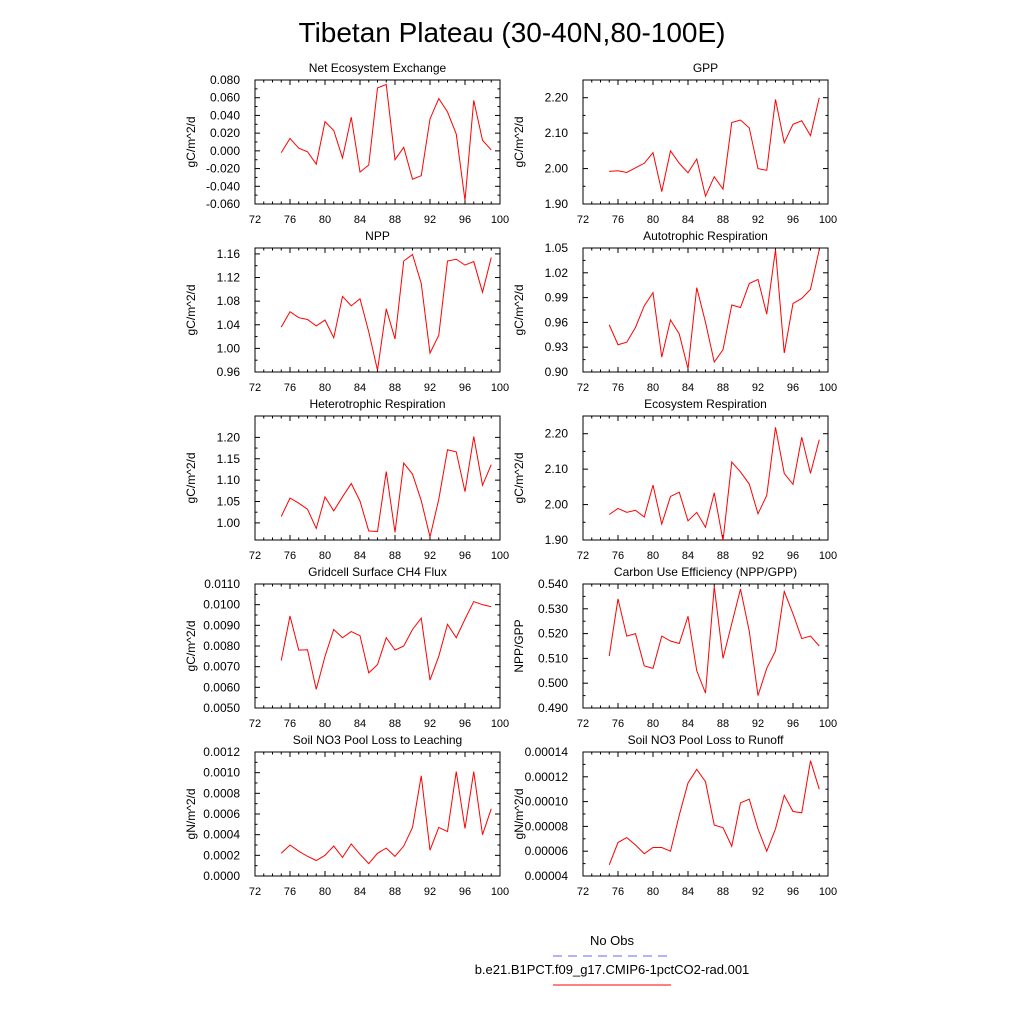 The height and width of the screenshot is (1024, 1024). Describe the element at coordinates (221, 667) in the screenshot. I see `y-tick-label: 0.0070` at that location.